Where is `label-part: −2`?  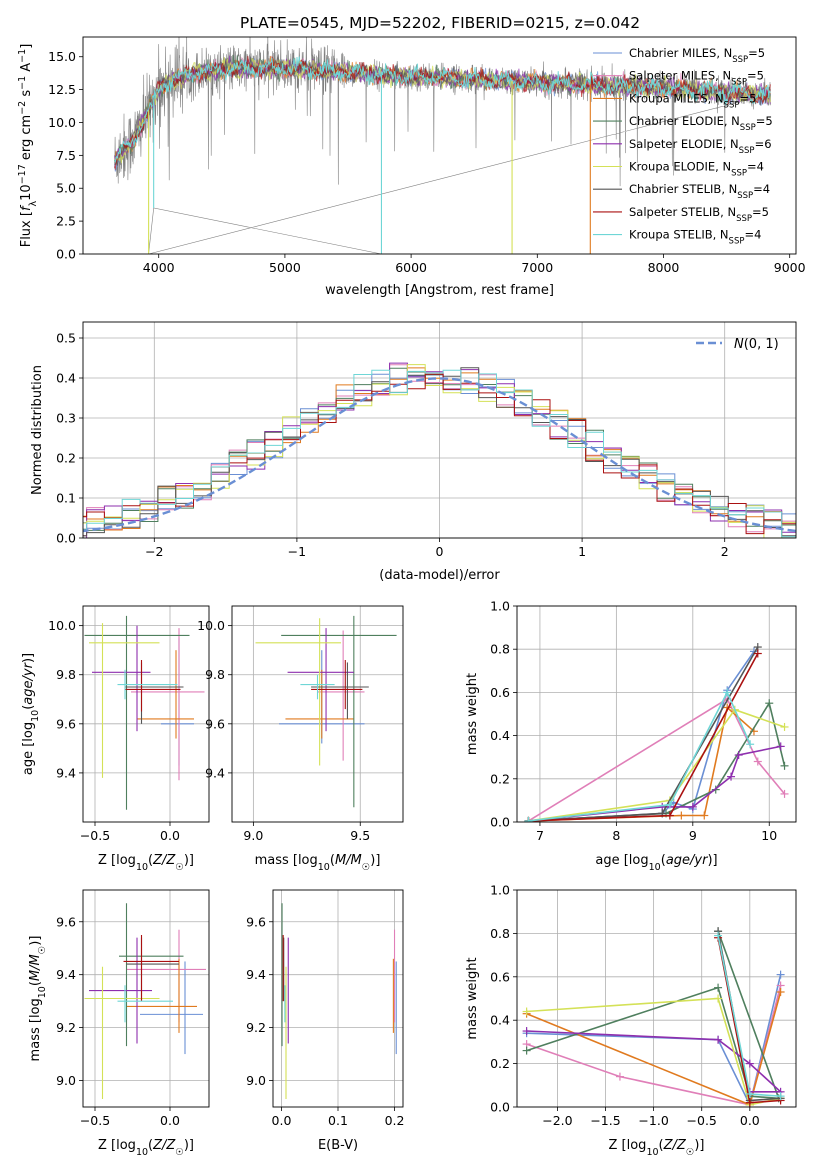
label-part: −2 is located at coordinates (22, 108).